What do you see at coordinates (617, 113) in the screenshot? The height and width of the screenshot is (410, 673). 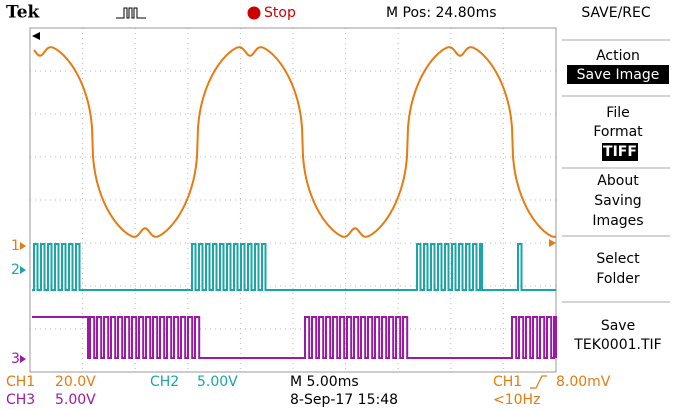 I see `menu-label: File` at bounding box center [617, 113].